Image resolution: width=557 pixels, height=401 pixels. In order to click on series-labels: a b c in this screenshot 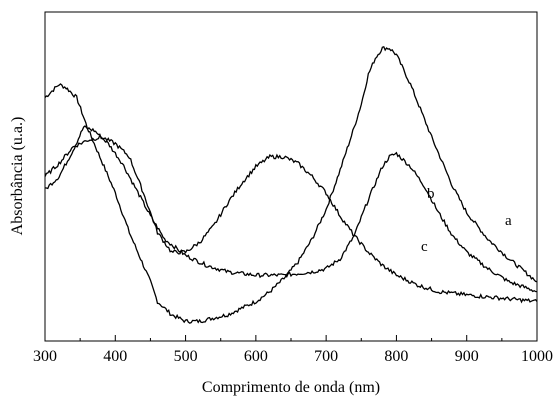, I will do `click(466, 220)`.